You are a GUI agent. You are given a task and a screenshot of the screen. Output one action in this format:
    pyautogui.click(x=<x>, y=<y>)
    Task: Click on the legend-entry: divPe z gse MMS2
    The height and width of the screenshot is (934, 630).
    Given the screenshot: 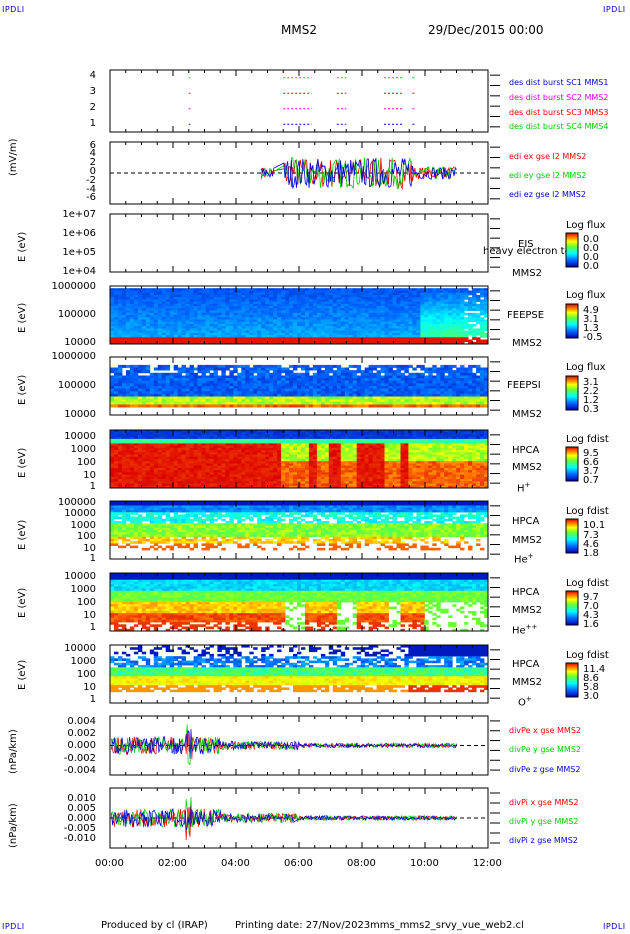 What is the action you would take?
    pyautogui.click(x=545, y=769)
    